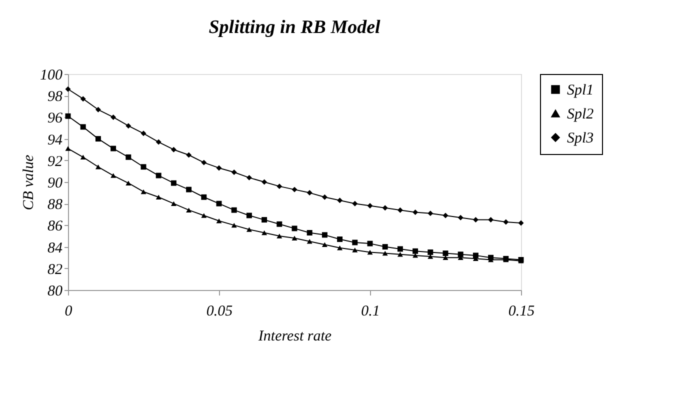 The width and height of the screenshot is (680, 401). What do you see at coordinates (370, 312) in the screenshot?
I see `x-tick-label: 0.1` at bounding box center [370, 312].